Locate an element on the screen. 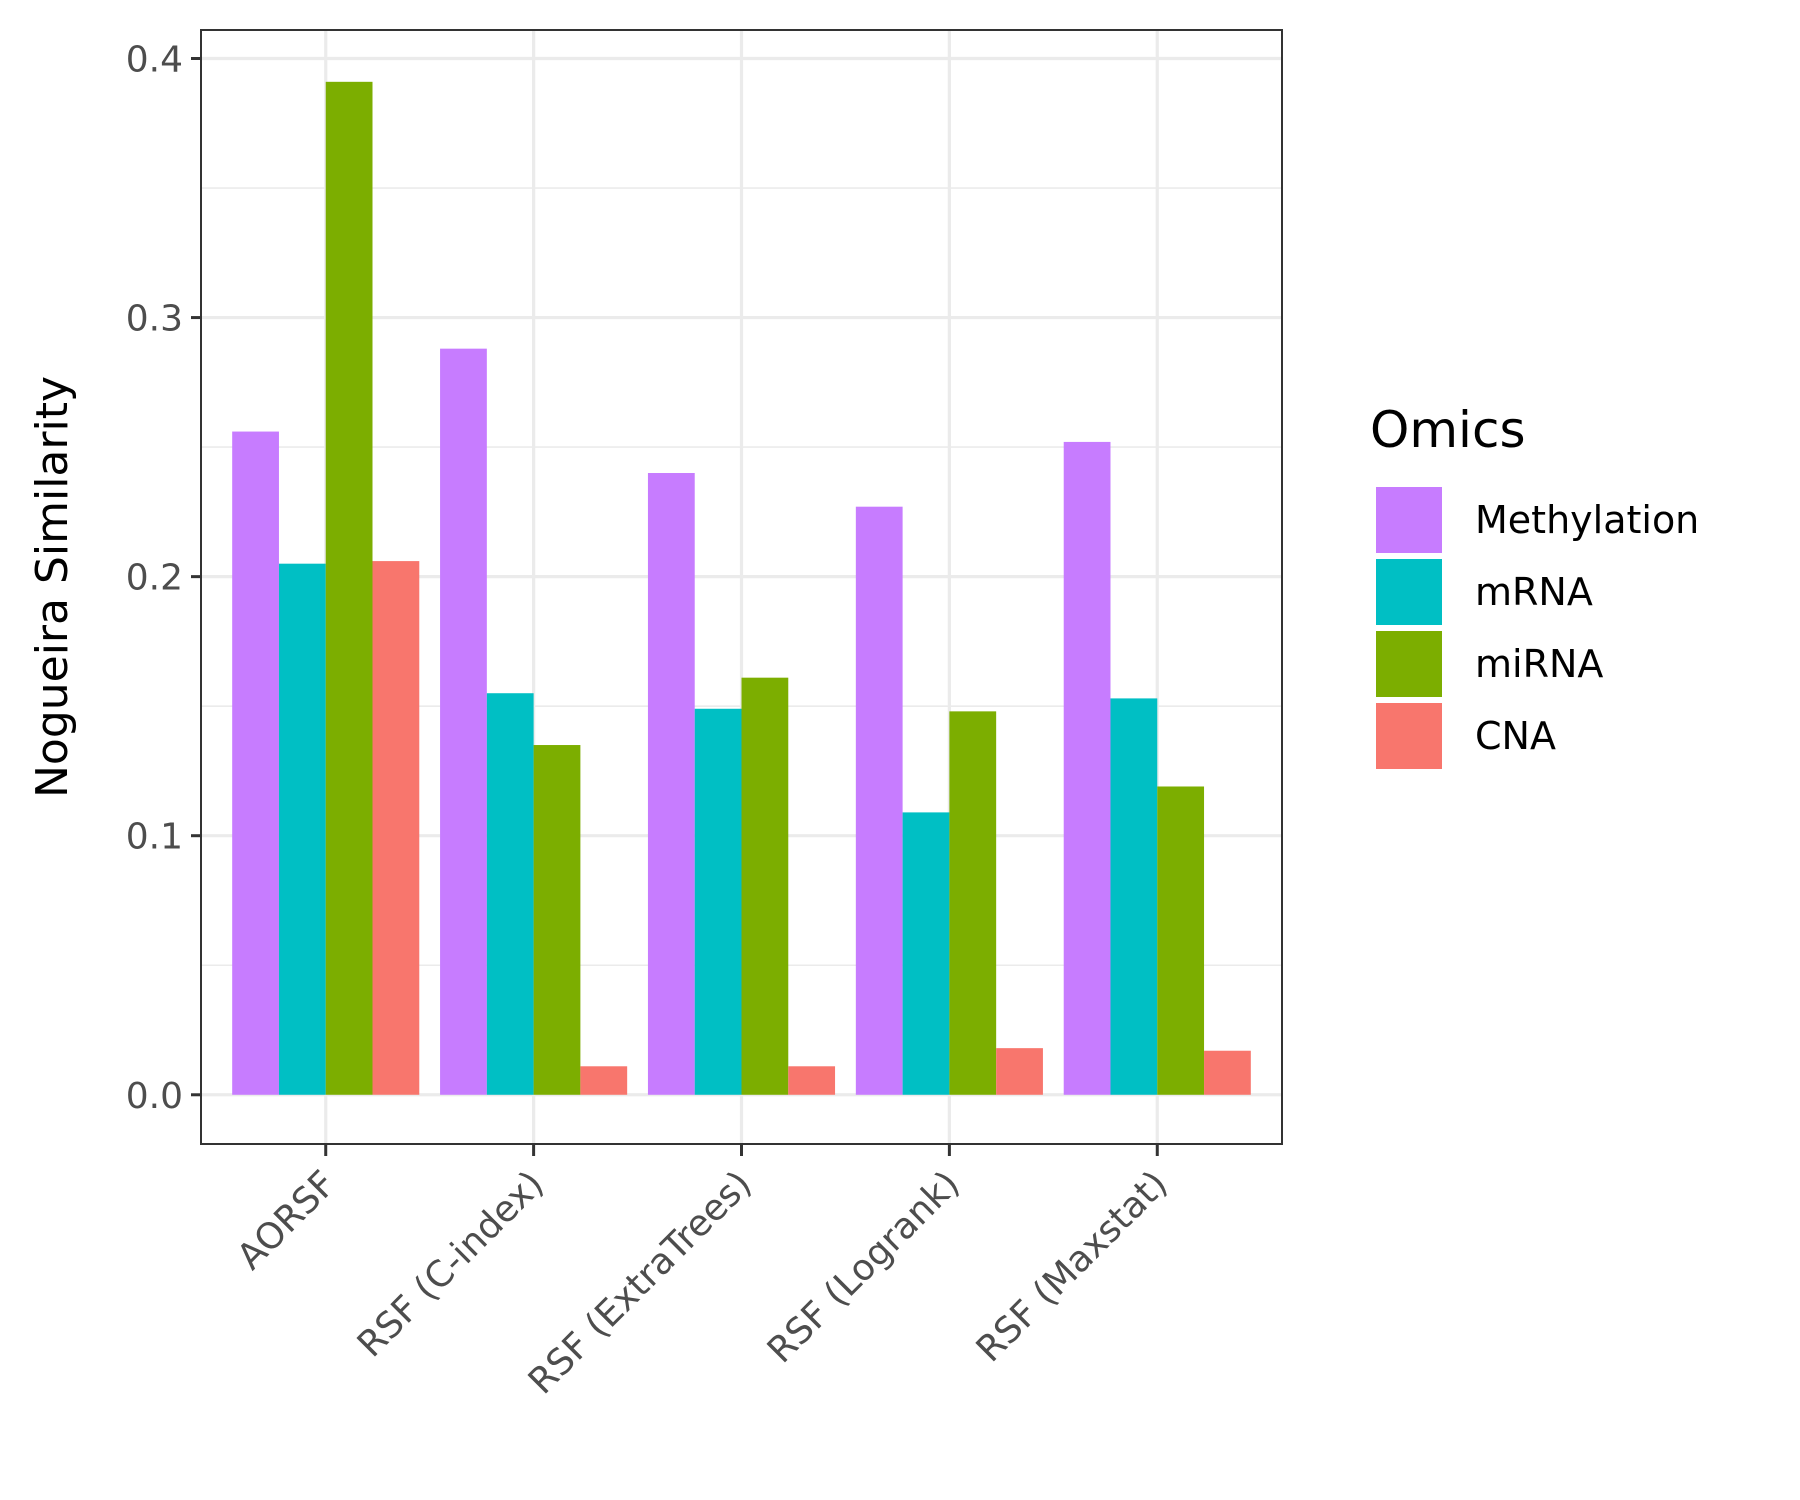 The width and height of the screenshot is (1800, 1500). legend-key-cna is located at coordinates (1409, 736).